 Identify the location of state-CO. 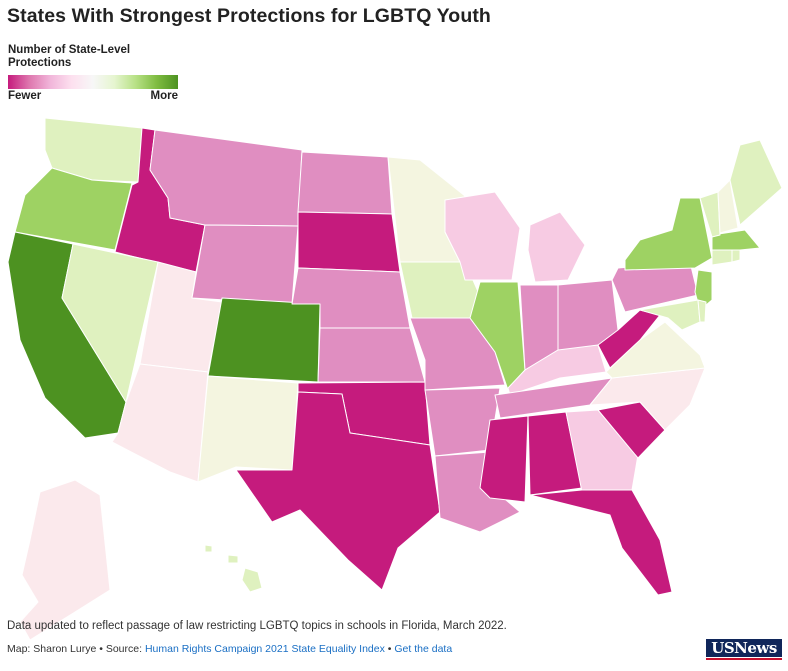
(264, 340).